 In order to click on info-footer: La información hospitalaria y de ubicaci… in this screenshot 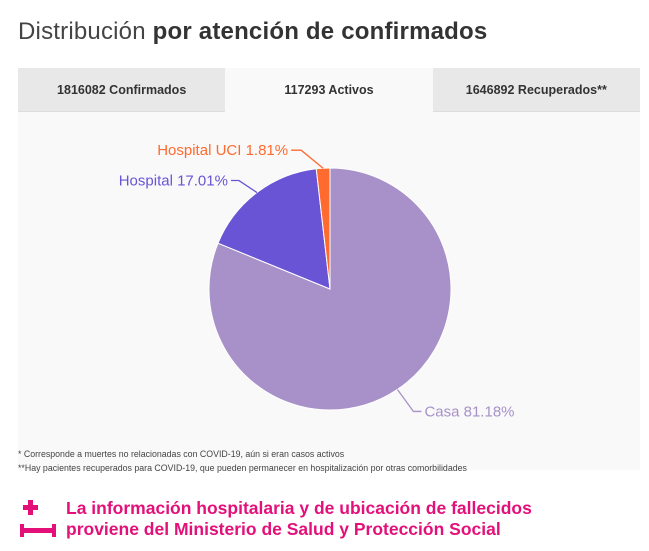, I will do `click(330, 520)`.